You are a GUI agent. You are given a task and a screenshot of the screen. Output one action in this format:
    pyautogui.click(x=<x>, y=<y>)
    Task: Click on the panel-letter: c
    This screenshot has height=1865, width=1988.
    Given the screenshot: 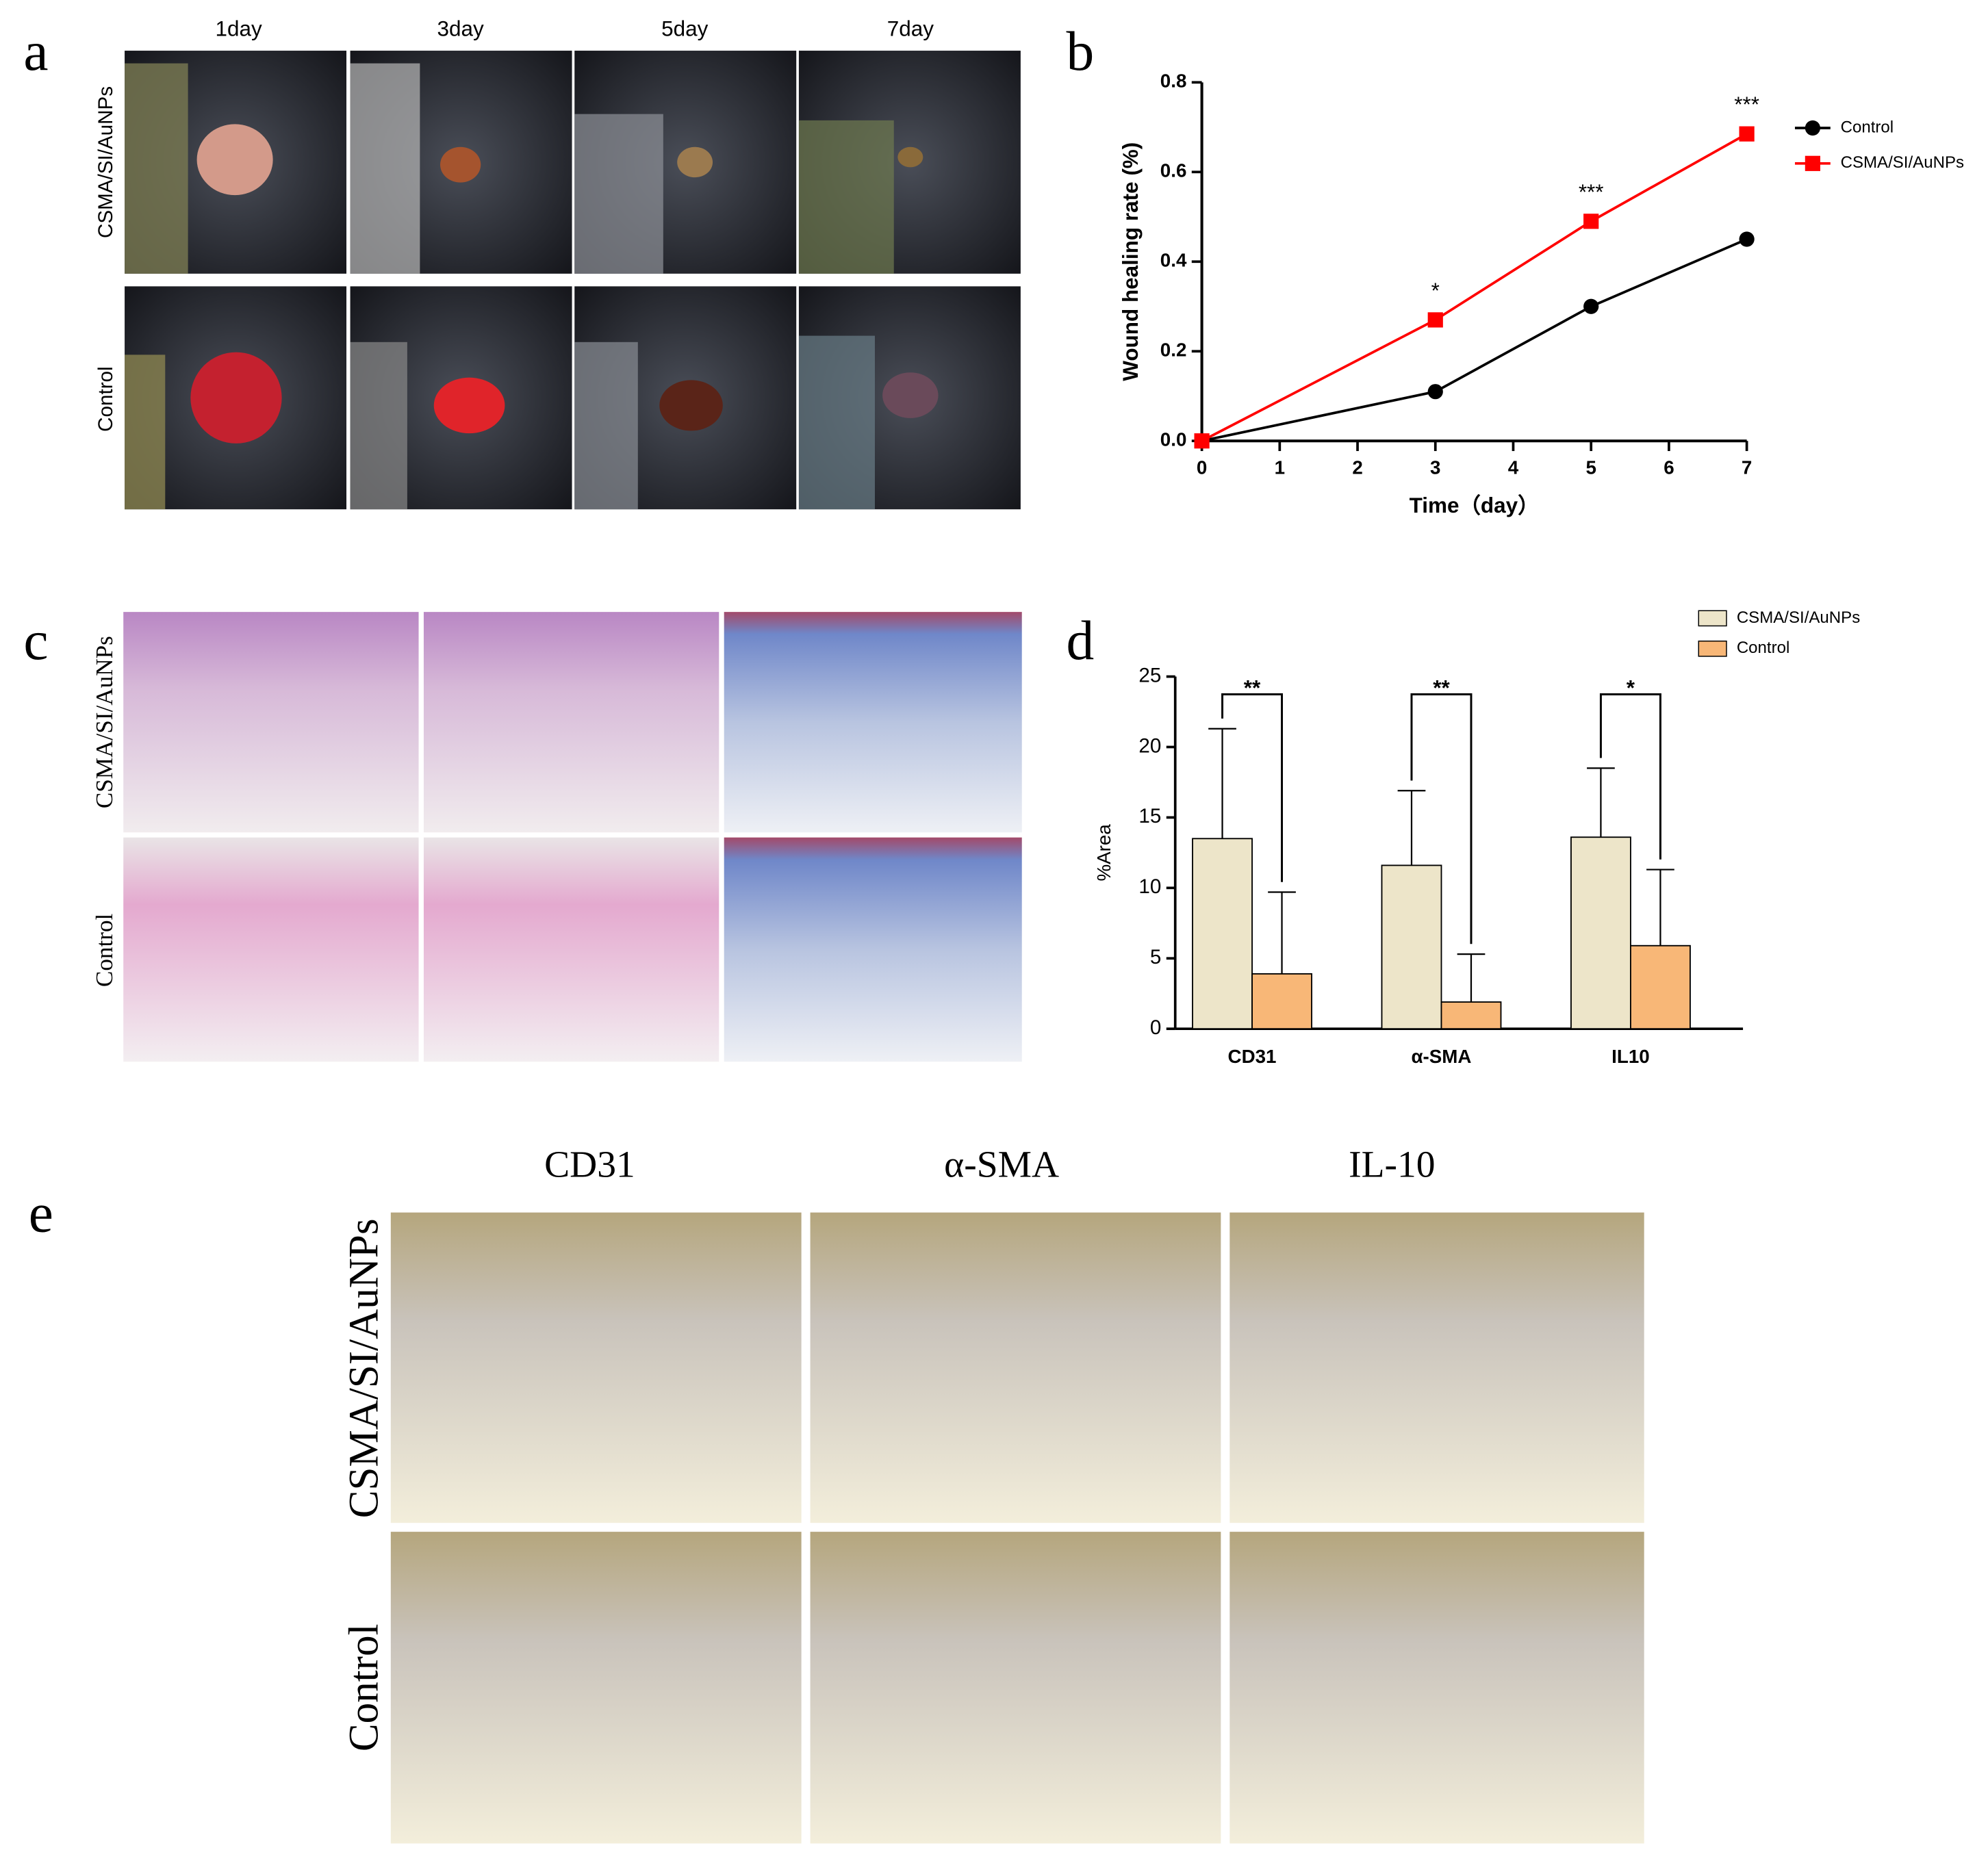 What is the action you would take?
    pyautogui.click(x=35, y=640)
    